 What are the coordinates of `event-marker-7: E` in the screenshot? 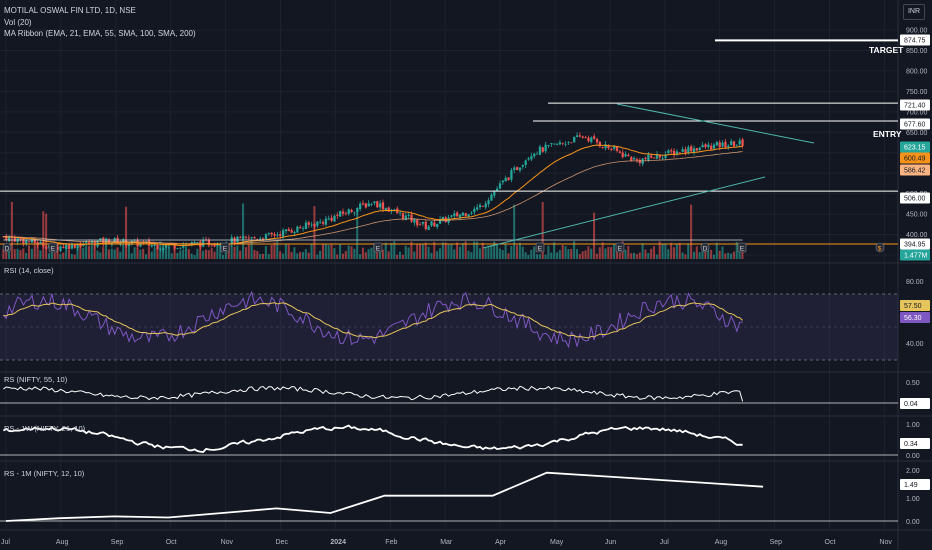 It's located at (742, 247).